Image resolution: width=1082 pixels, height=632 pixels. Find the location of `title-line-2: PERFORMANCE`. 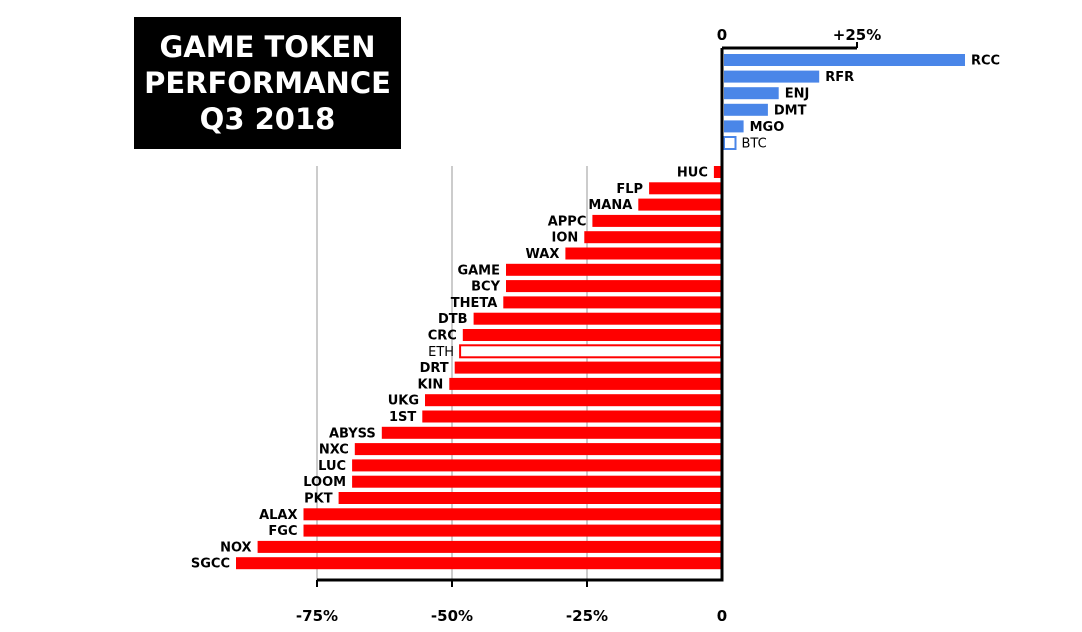

title-line-2: PERFORMANCE is located at coordinates (267, 83).